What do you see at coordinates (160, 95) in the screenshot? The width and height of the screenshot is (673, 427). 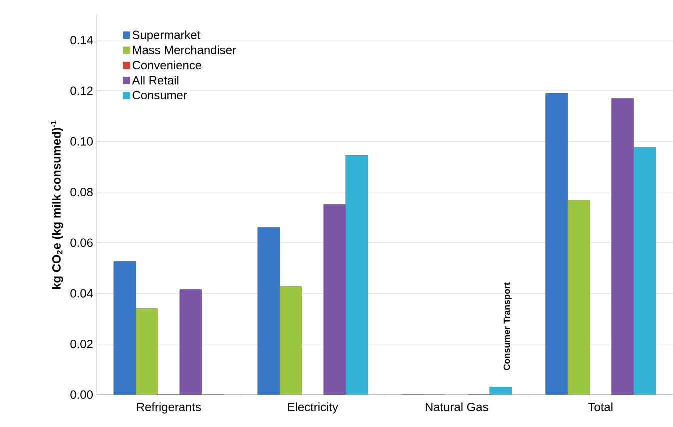 I see `legend-label: Consumer` at bounding box center [160, 95].